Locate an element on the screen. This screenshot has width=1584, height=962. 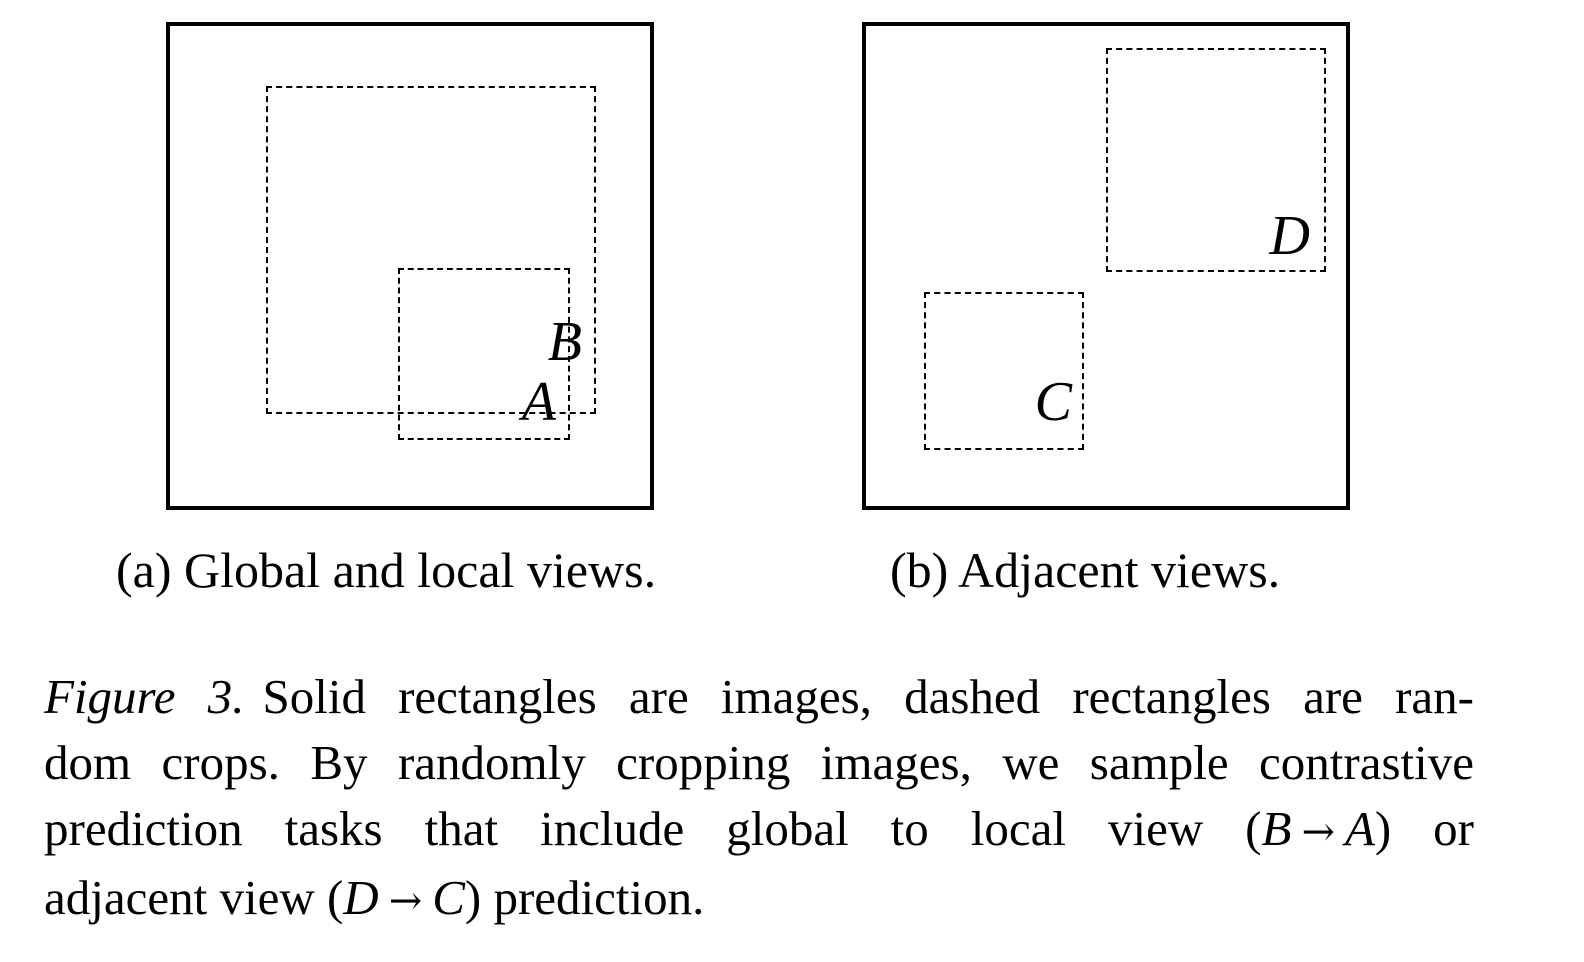
crop-d-dashed-rectangle: D is located at coordinates (1216, 160).